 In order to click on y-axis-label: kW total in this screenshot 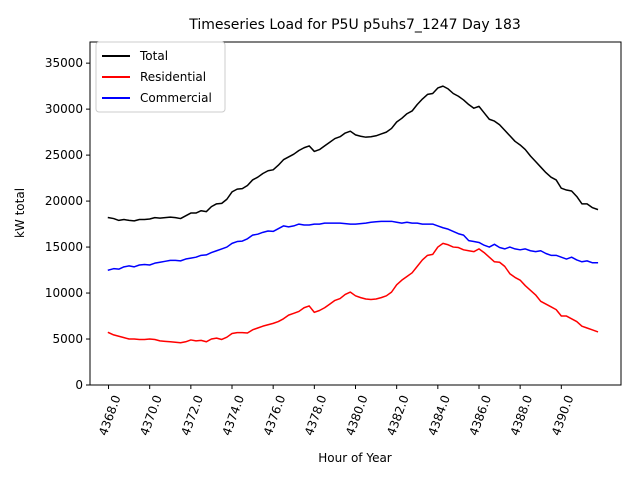, I will do `click(20, 213)`.